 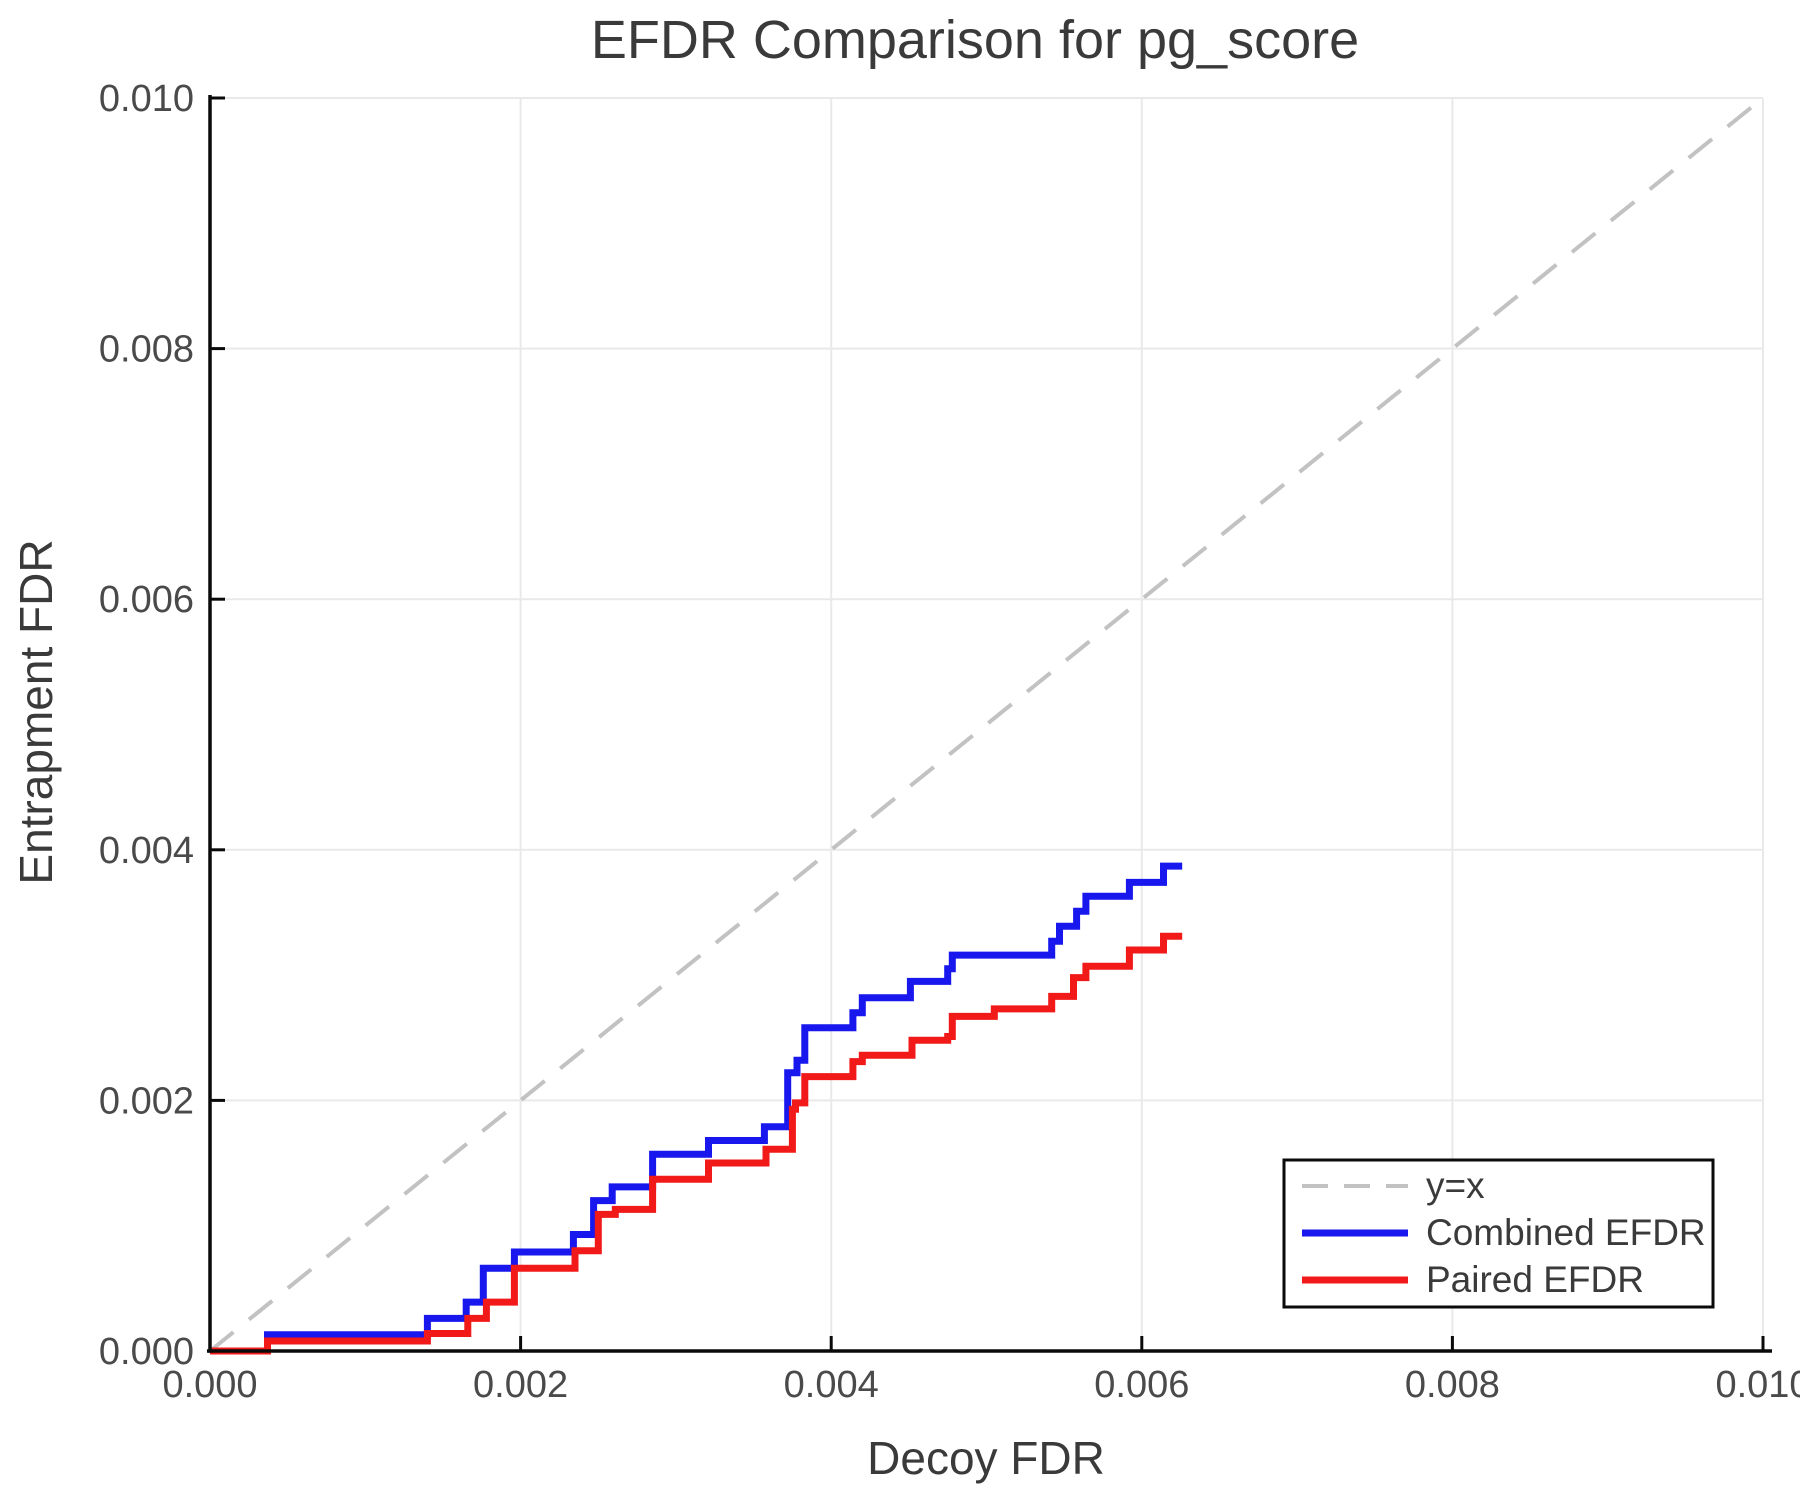 What do you see at coordinates (1452, 1385) in the screenshot?
I see `x-tick-label: 0.008` at bounding box center [1452, 1385].